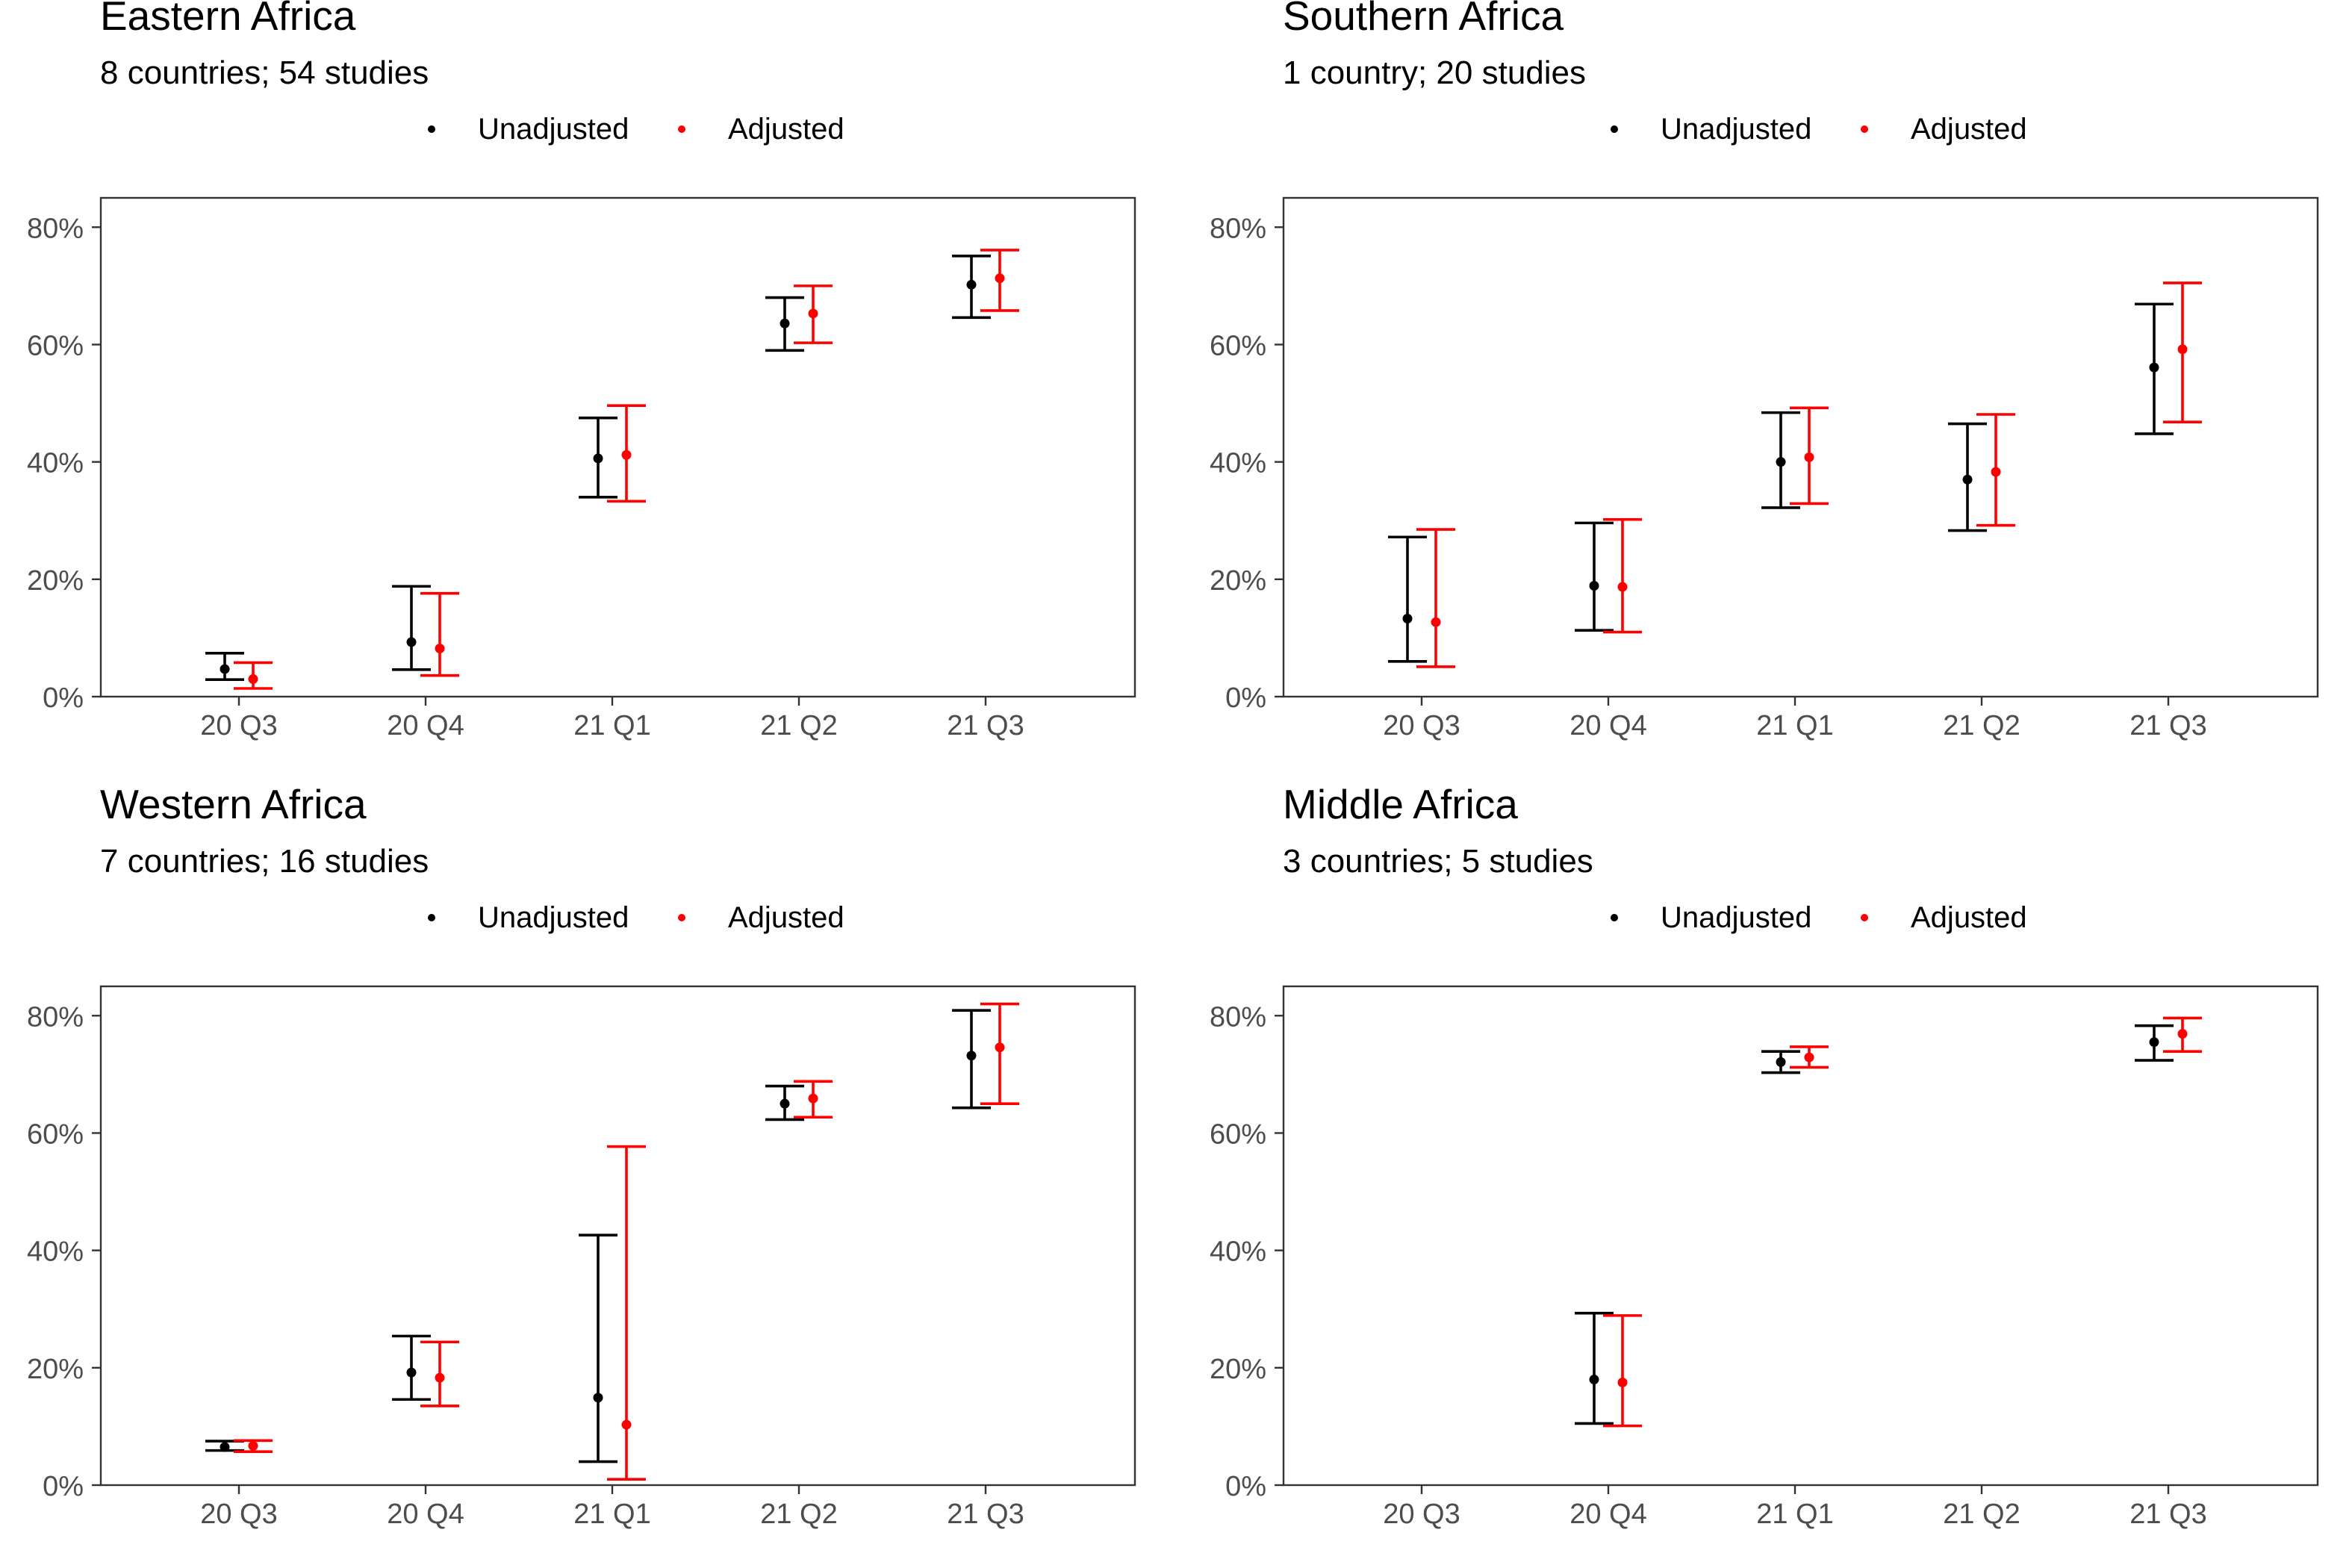 The width and height of the screenshot is (2352, 1568). Describe the element at coordinates (264, 73) in the screenshot. I see `panel-subtitle: 8 countries; 54 studies` at that location.